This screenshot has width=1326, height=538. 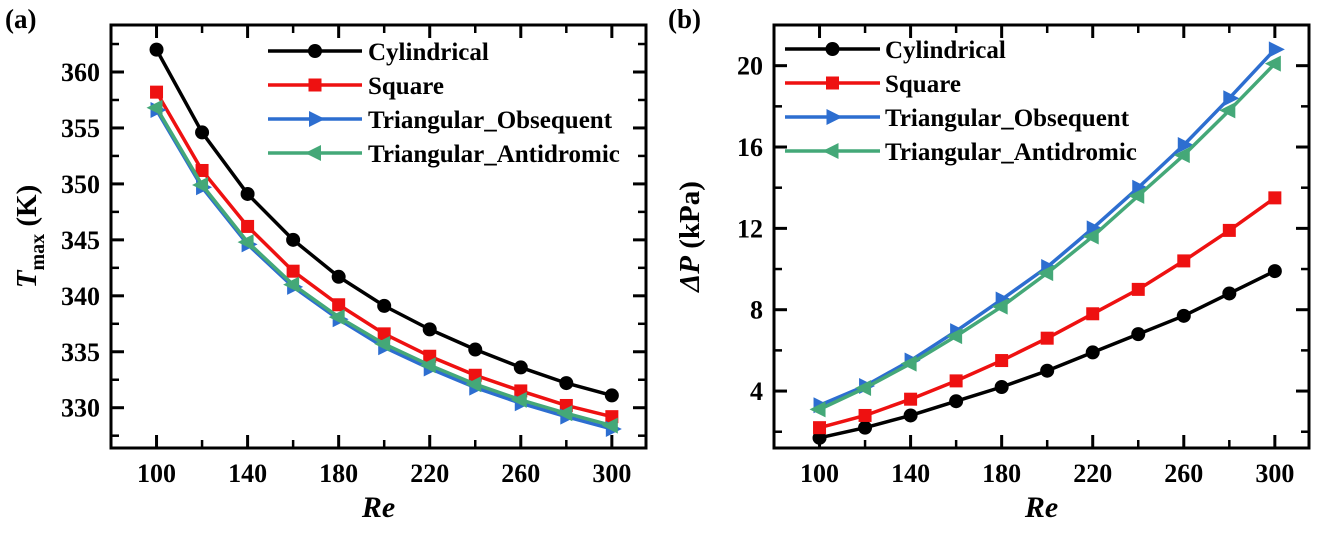 I want to click on x-tick-label: 140, so click(x=910, y=473).